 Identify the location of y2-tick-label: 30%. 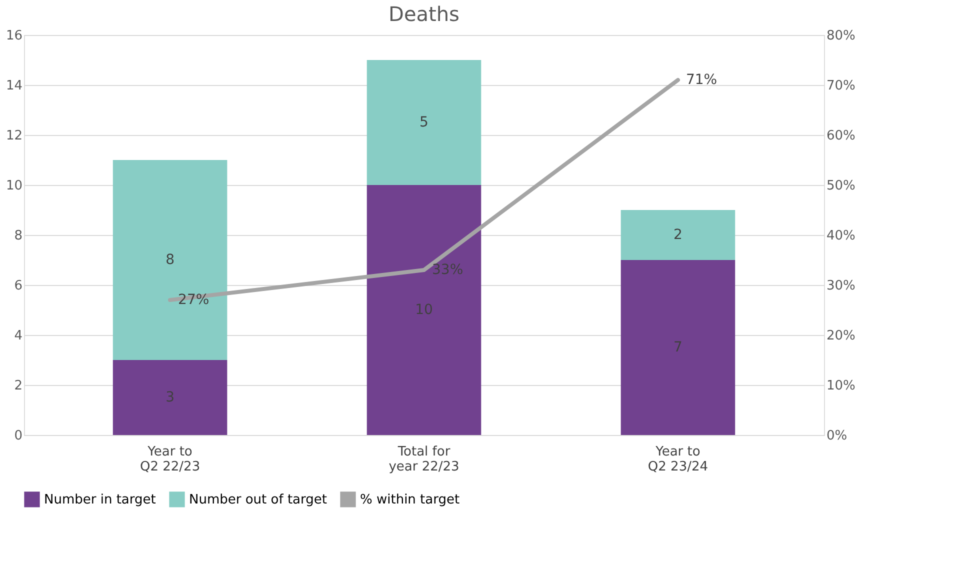
(841, 286).